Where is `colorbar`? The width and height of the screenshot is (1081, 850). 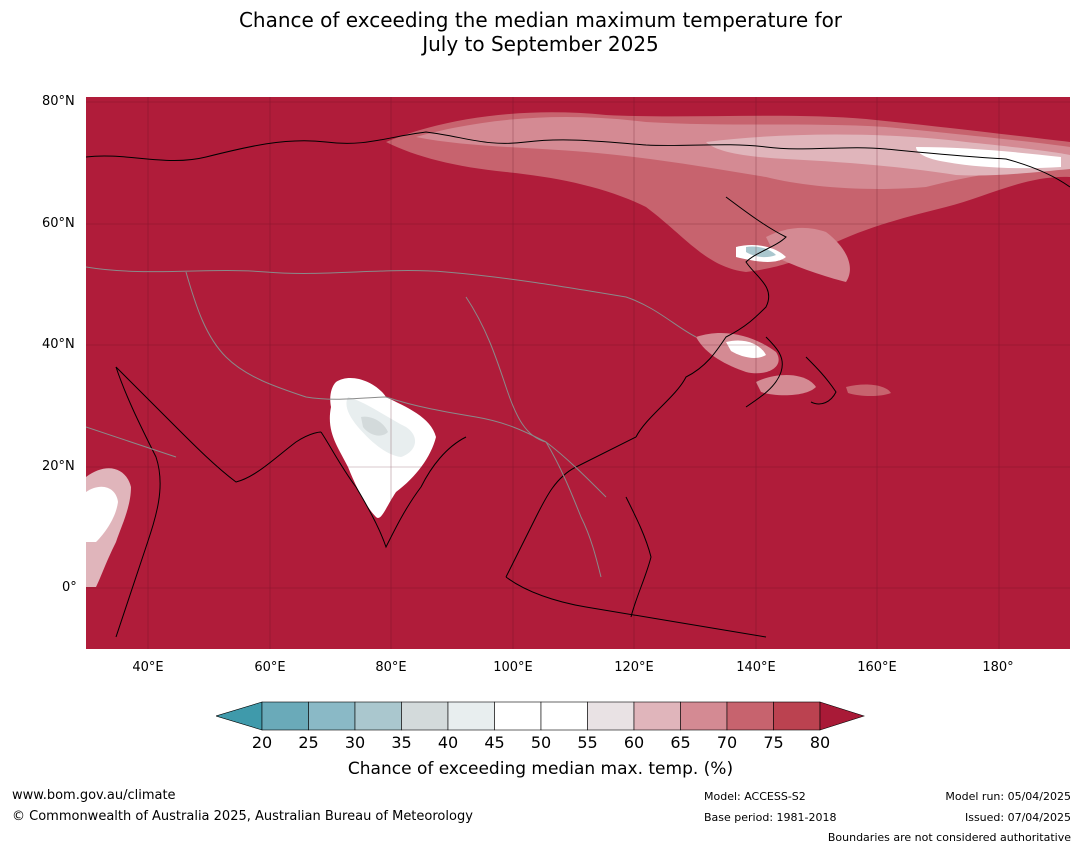
colorbar is located at coordinates (540, 716).